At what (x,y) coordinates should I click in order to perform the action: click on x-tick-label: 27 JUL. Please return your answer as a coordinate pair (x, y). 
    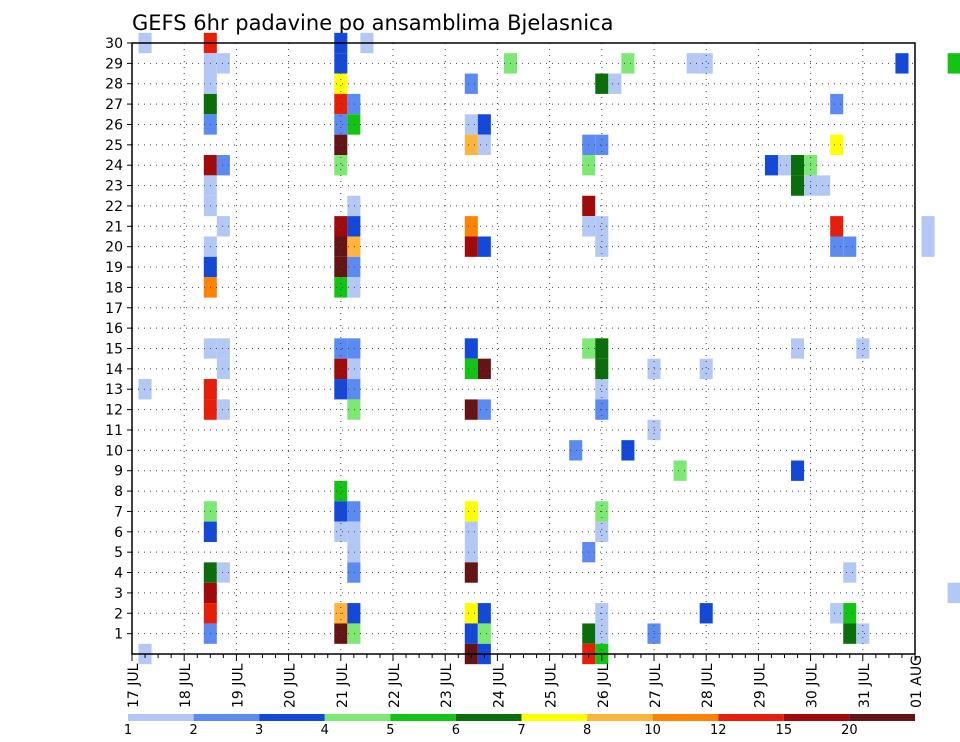
    Looking at the image, I should click on (656, 685).